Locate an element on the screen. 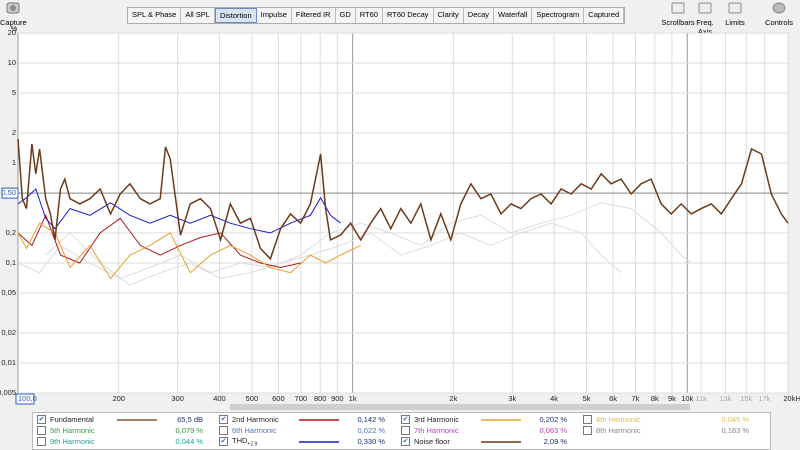 The height and width of the screenshot is (450, 800). button-label: Controls is located at coordinates (779, 22).